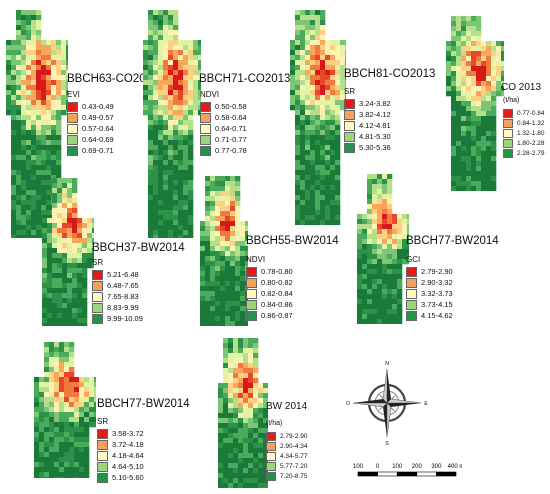 This screenshot has width=550, height=494. Describe the element at coordinates (437, 293) in the screenshot. I see `legend-label: 3.32-3.73` at that location.